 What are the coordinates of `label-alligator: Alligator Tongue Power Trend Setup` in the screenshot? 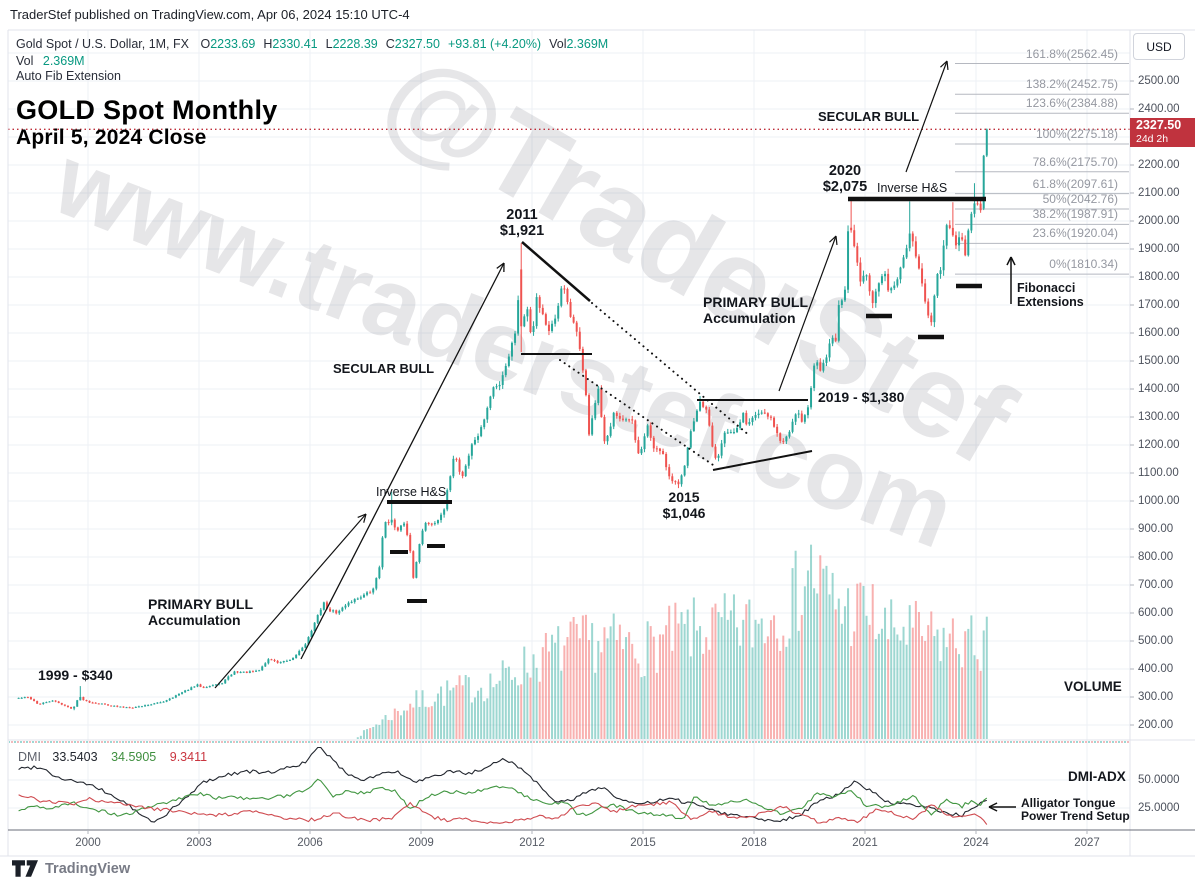 It's located at (1075, 810).